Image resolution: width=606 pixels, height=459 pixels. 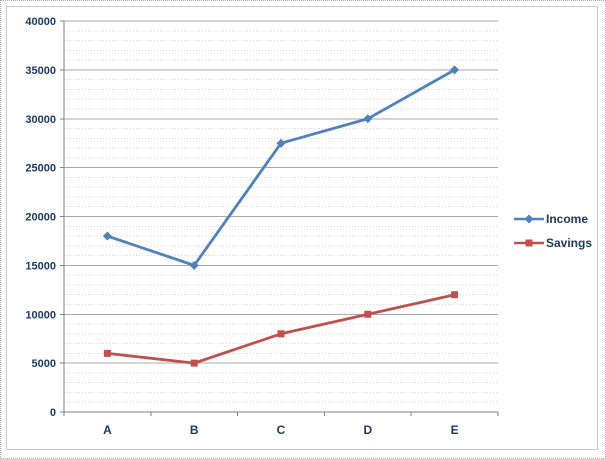 I want to click on legend-item-savings: Savings, so click(x=553, y=243).